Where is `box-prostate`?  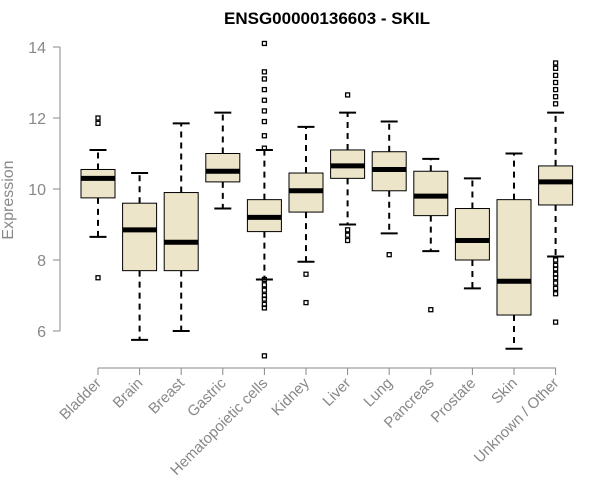 box-prostate is located at coordinates (472, 233).